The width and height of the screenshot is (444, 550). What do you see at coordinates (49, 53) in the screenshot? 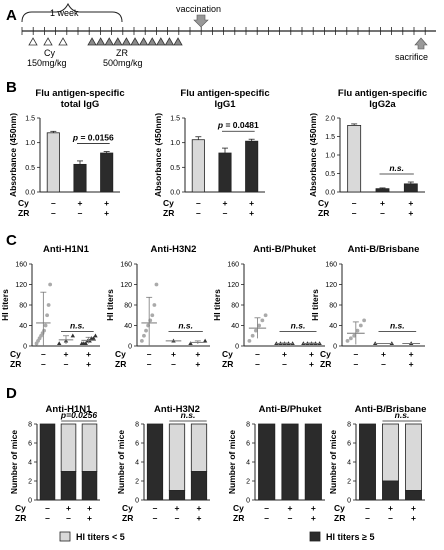
I see `cy-label: Cy` at bounding box center [49, 53].